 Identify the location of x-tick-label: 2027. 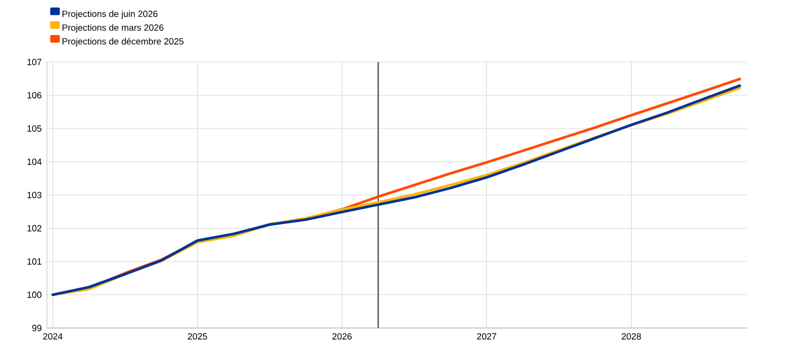
(486, 336).